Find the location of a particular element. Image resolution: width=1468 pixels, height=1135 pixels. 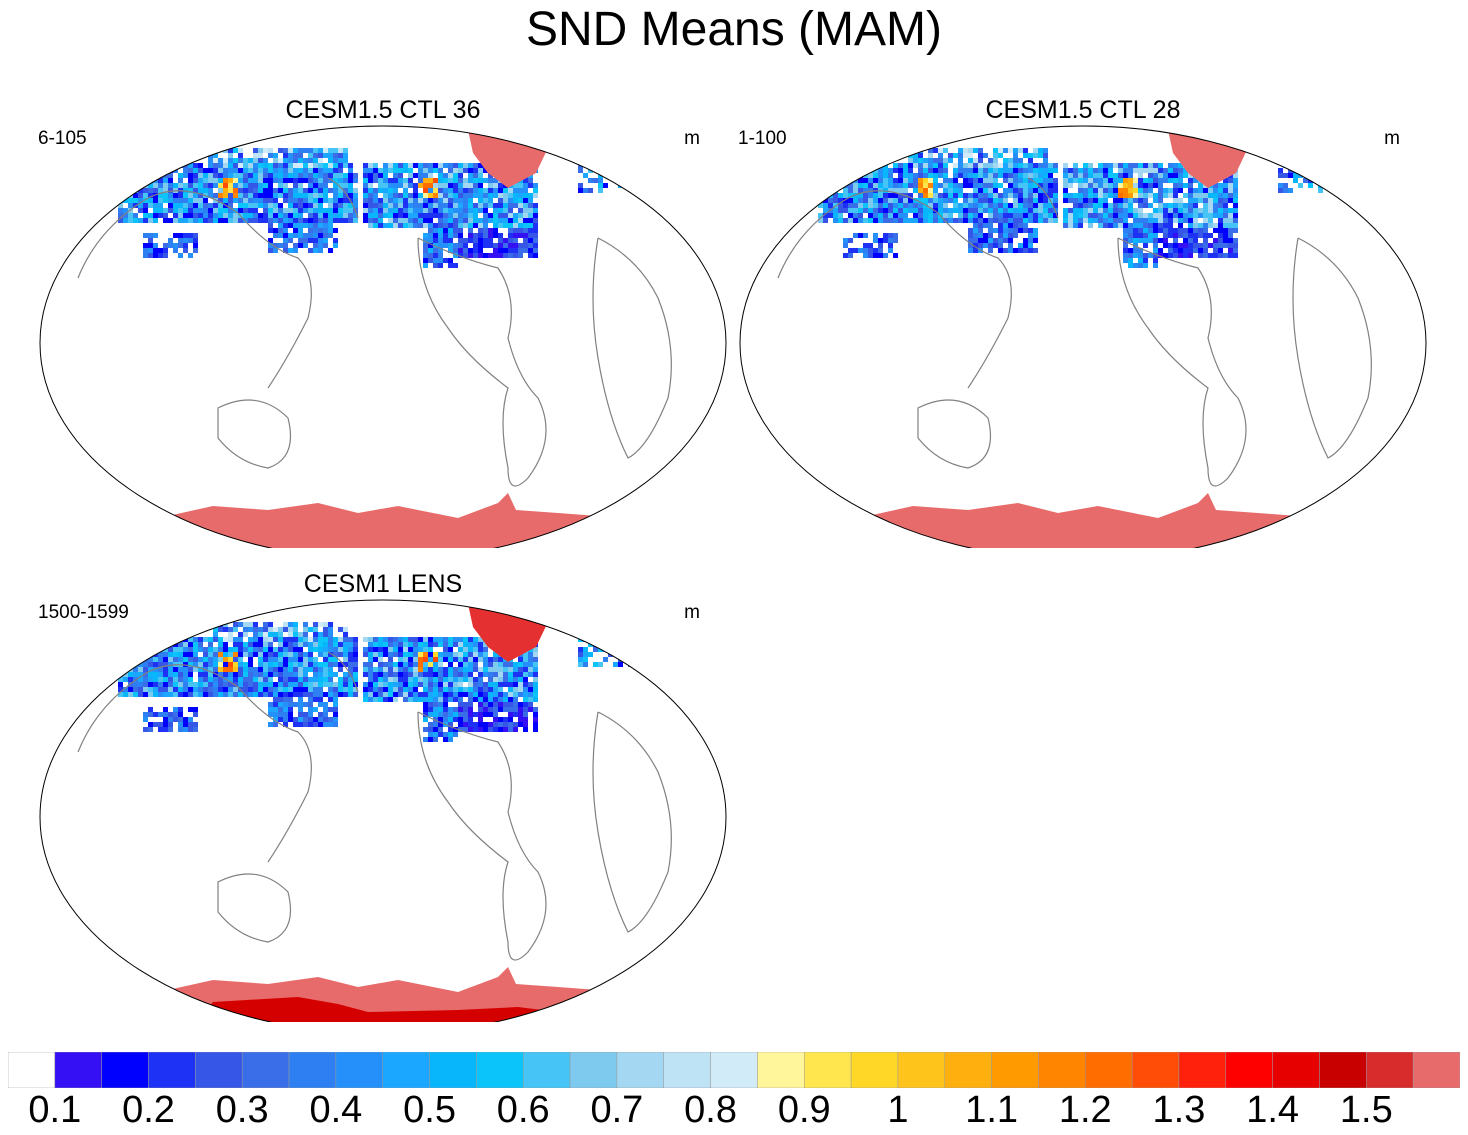

colorbar-tick-label: 1.1 is located at coordinates (992, 1110).